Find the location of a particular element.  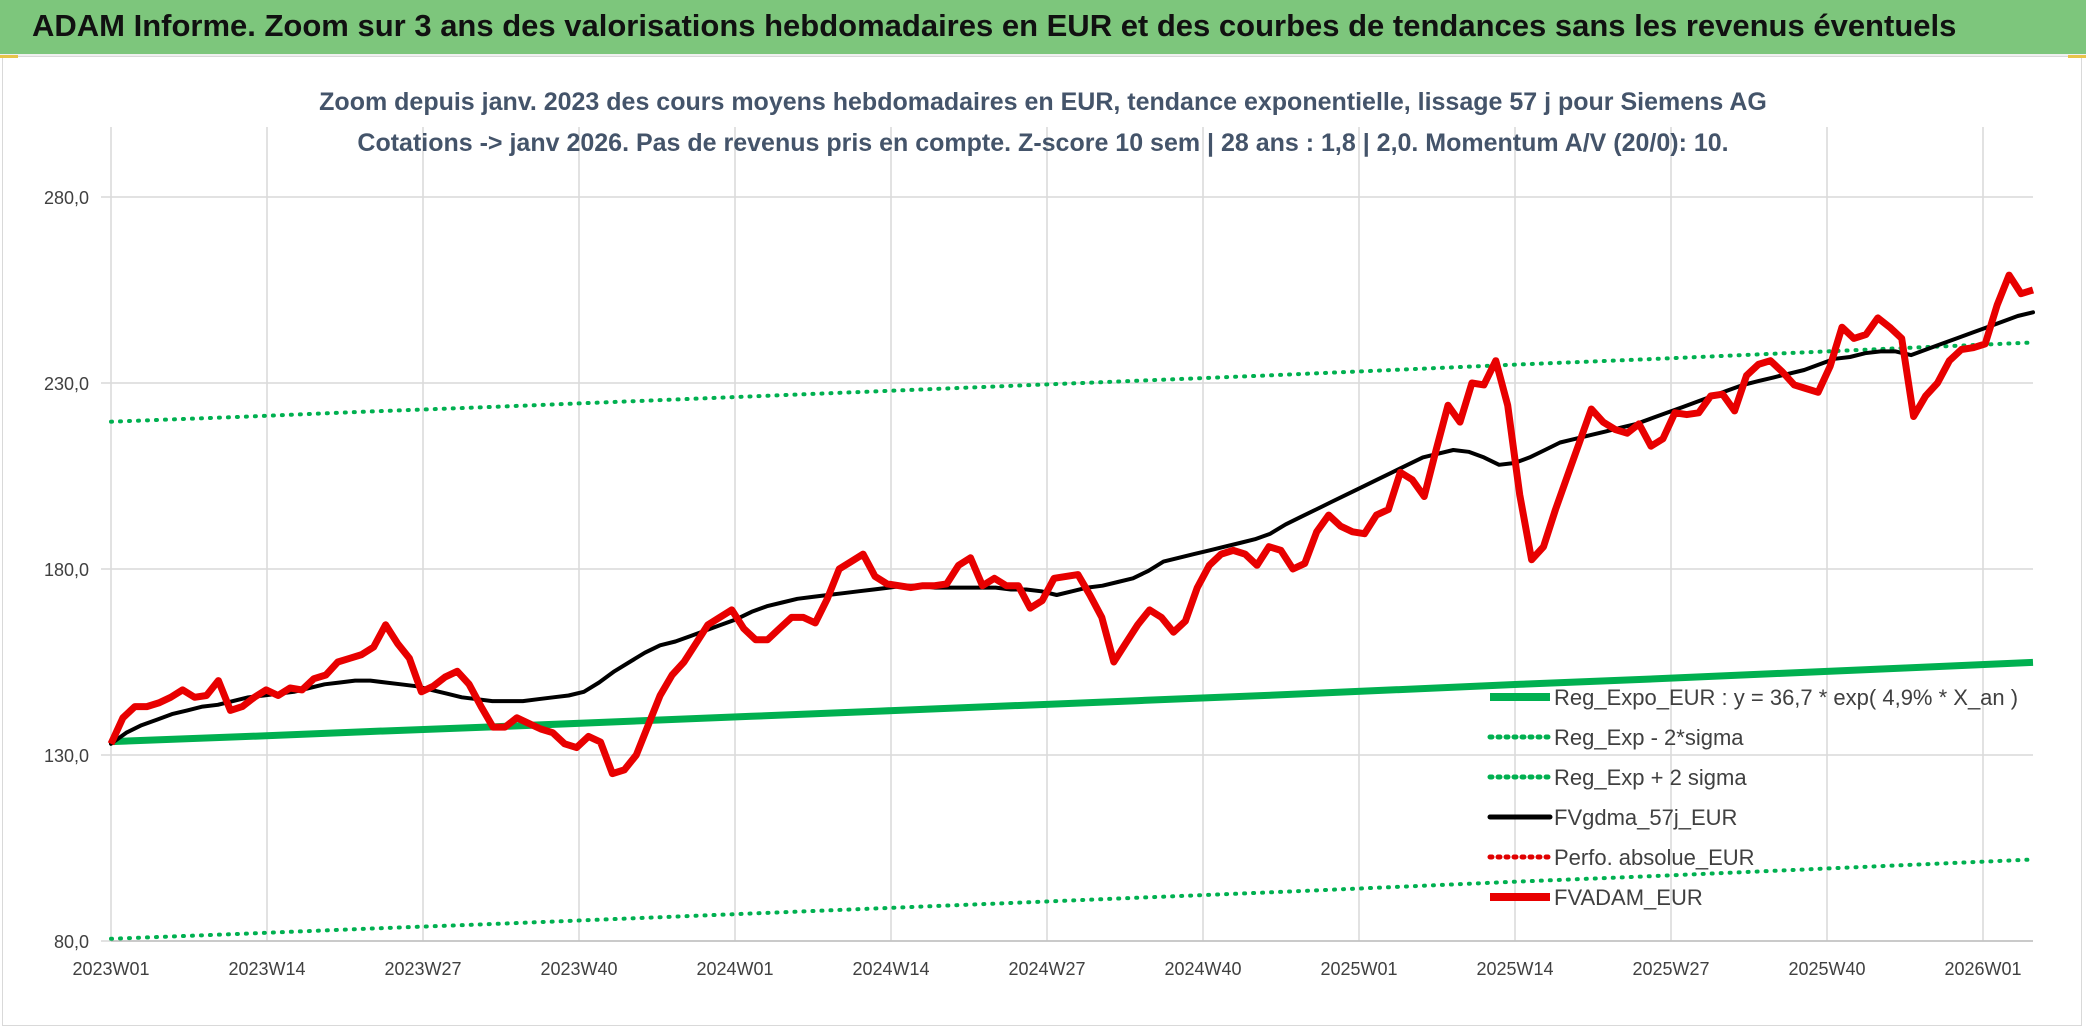

corner-mark-left is located at coordinates (9, 56).